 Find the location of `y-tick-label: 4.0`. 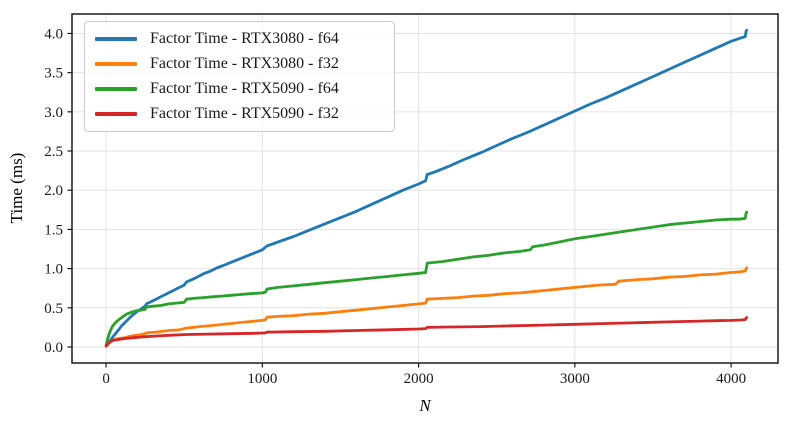

y-tick-label: 4.0 is located at coordinates (53, 34).